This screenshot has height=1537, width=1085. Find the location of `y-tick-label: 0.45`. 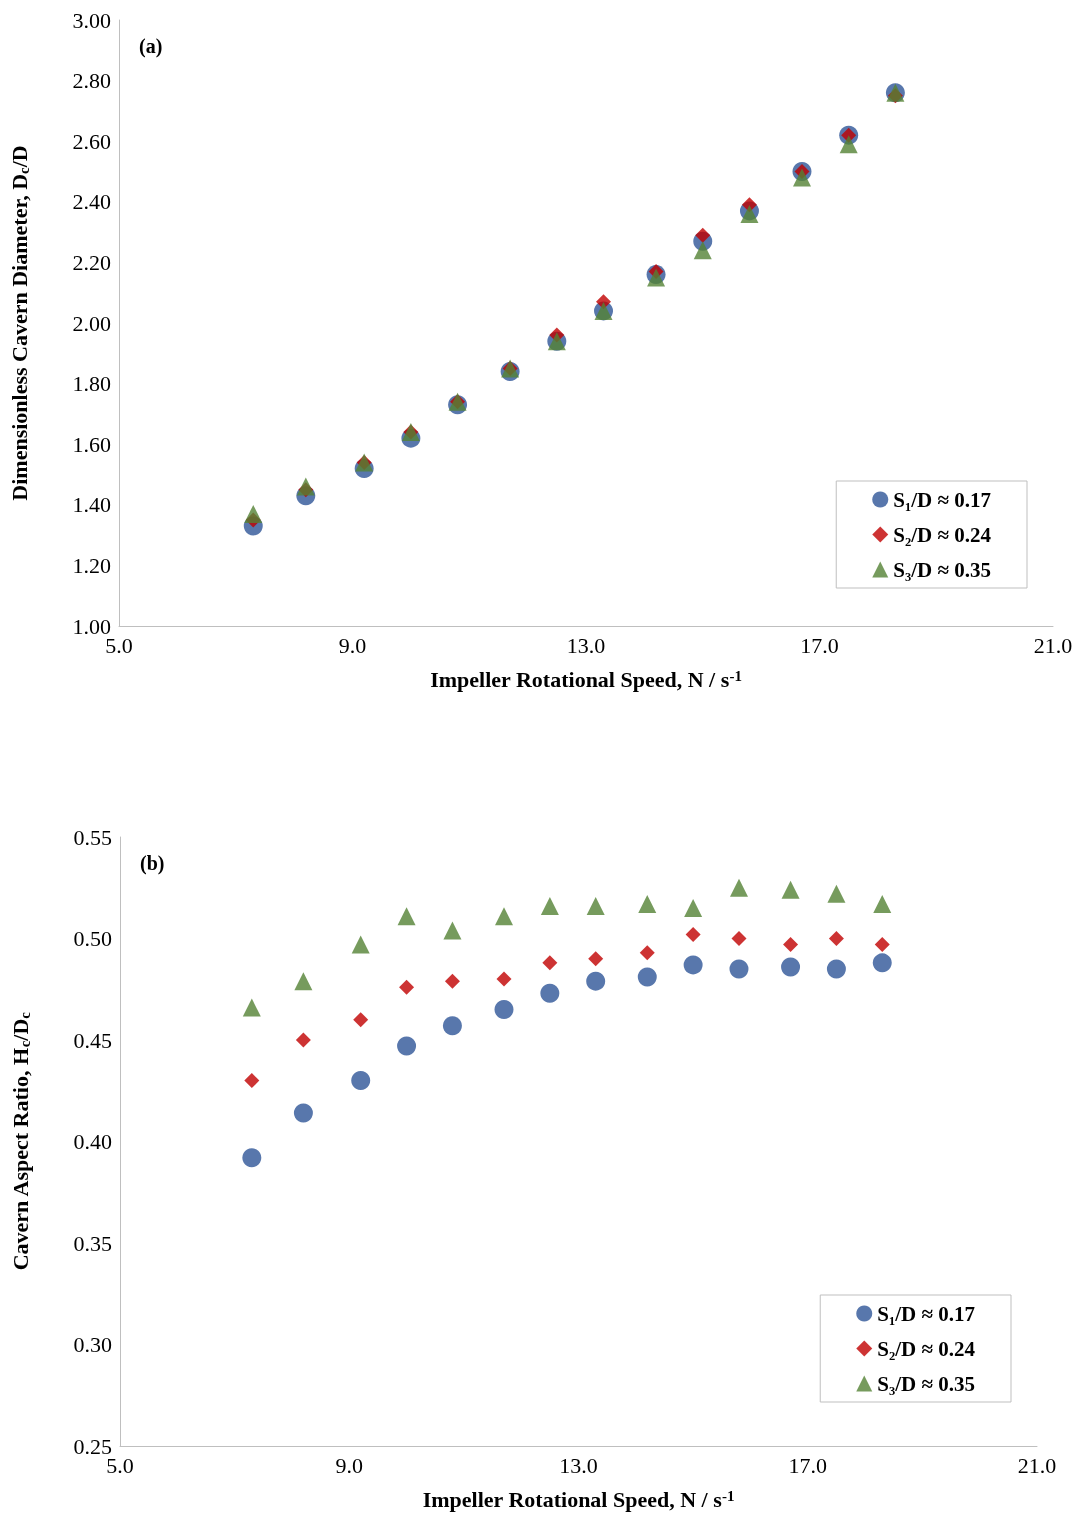

y-tick-label: 0.45 is located at coordinates (92, 1040).